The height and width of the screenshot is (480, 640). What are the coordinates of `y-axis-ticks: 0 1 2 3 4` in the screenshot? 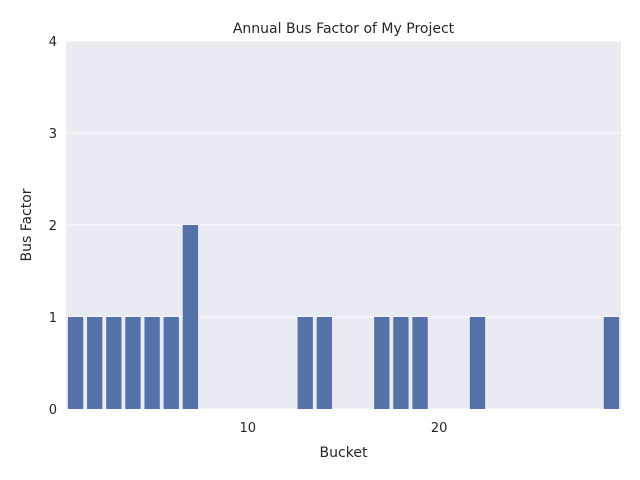 It's located at (53, 226).